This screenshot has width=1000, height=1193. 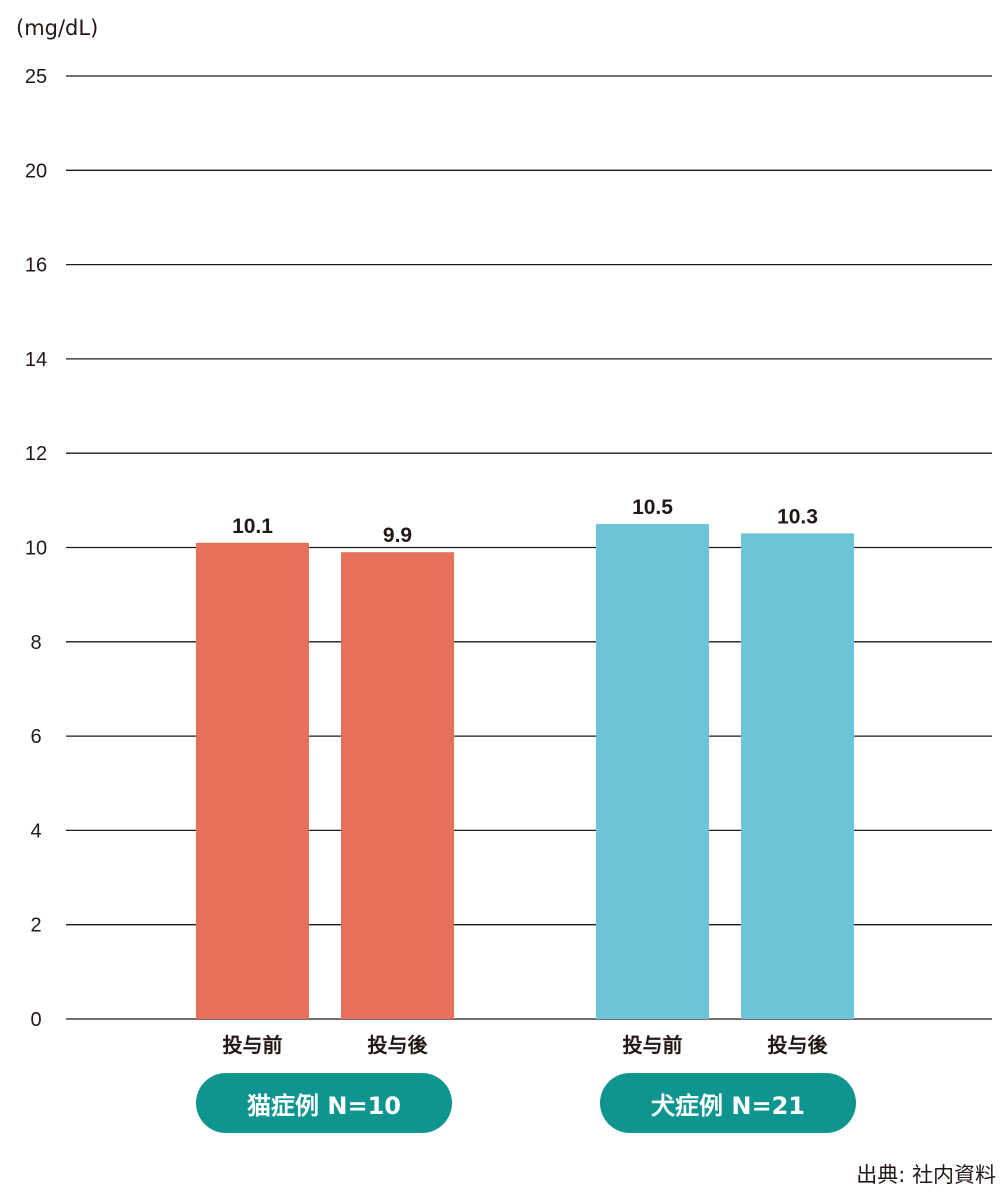 I want to click on bar-value-label: 10.1, so click(x=252, y=526).